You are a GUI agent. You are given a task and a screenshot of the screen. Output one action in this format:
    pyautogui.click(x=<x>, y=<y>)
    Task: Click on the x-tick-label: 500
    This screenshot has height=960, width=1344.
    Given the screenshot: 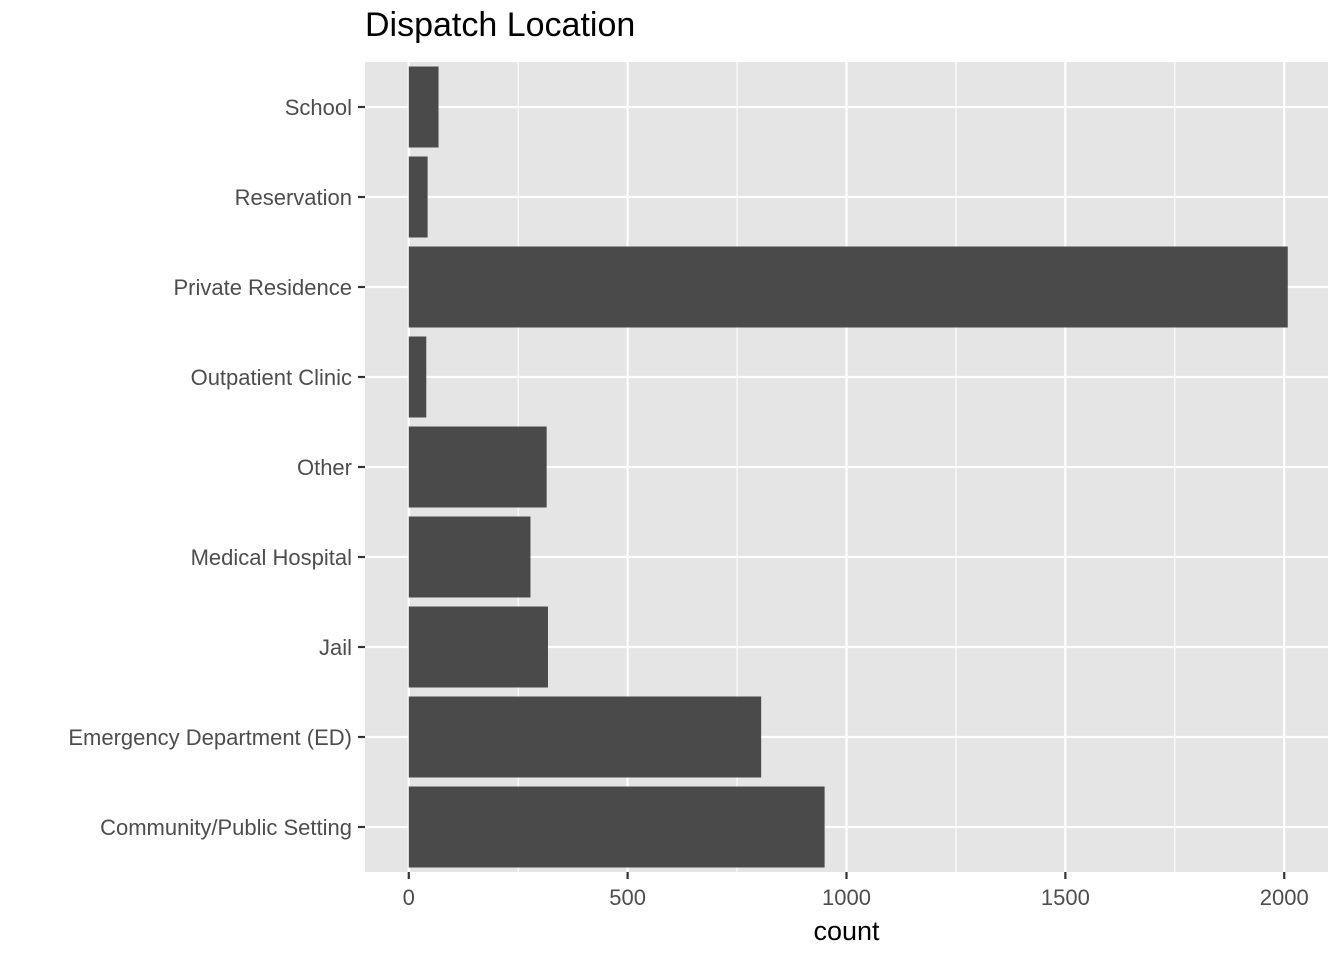 What is the action you would take?
    pyautogui.click(x=627, y=897)
    